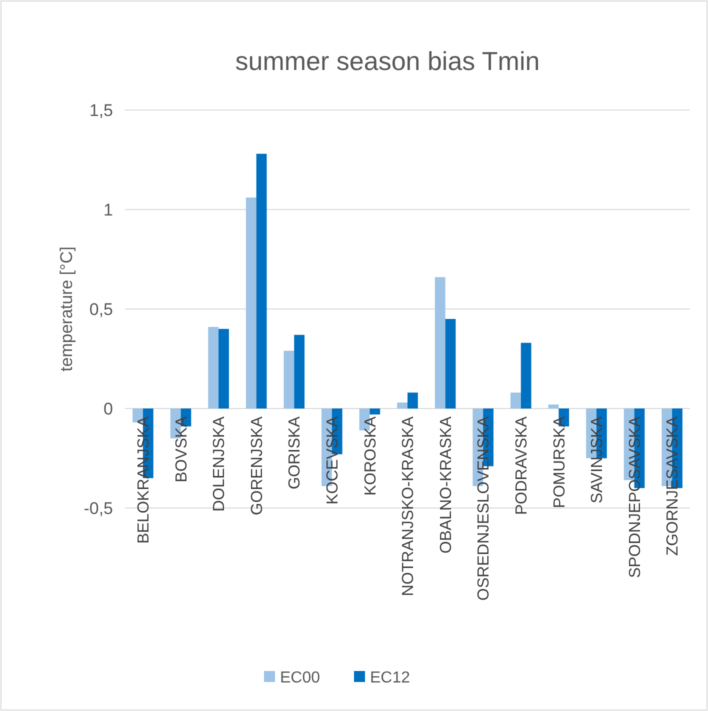 This screenshot has height=711, width=708. Describe the element at coordinates (108, 210) in the screenshot. I see `y-tick-label: 1` at that location.